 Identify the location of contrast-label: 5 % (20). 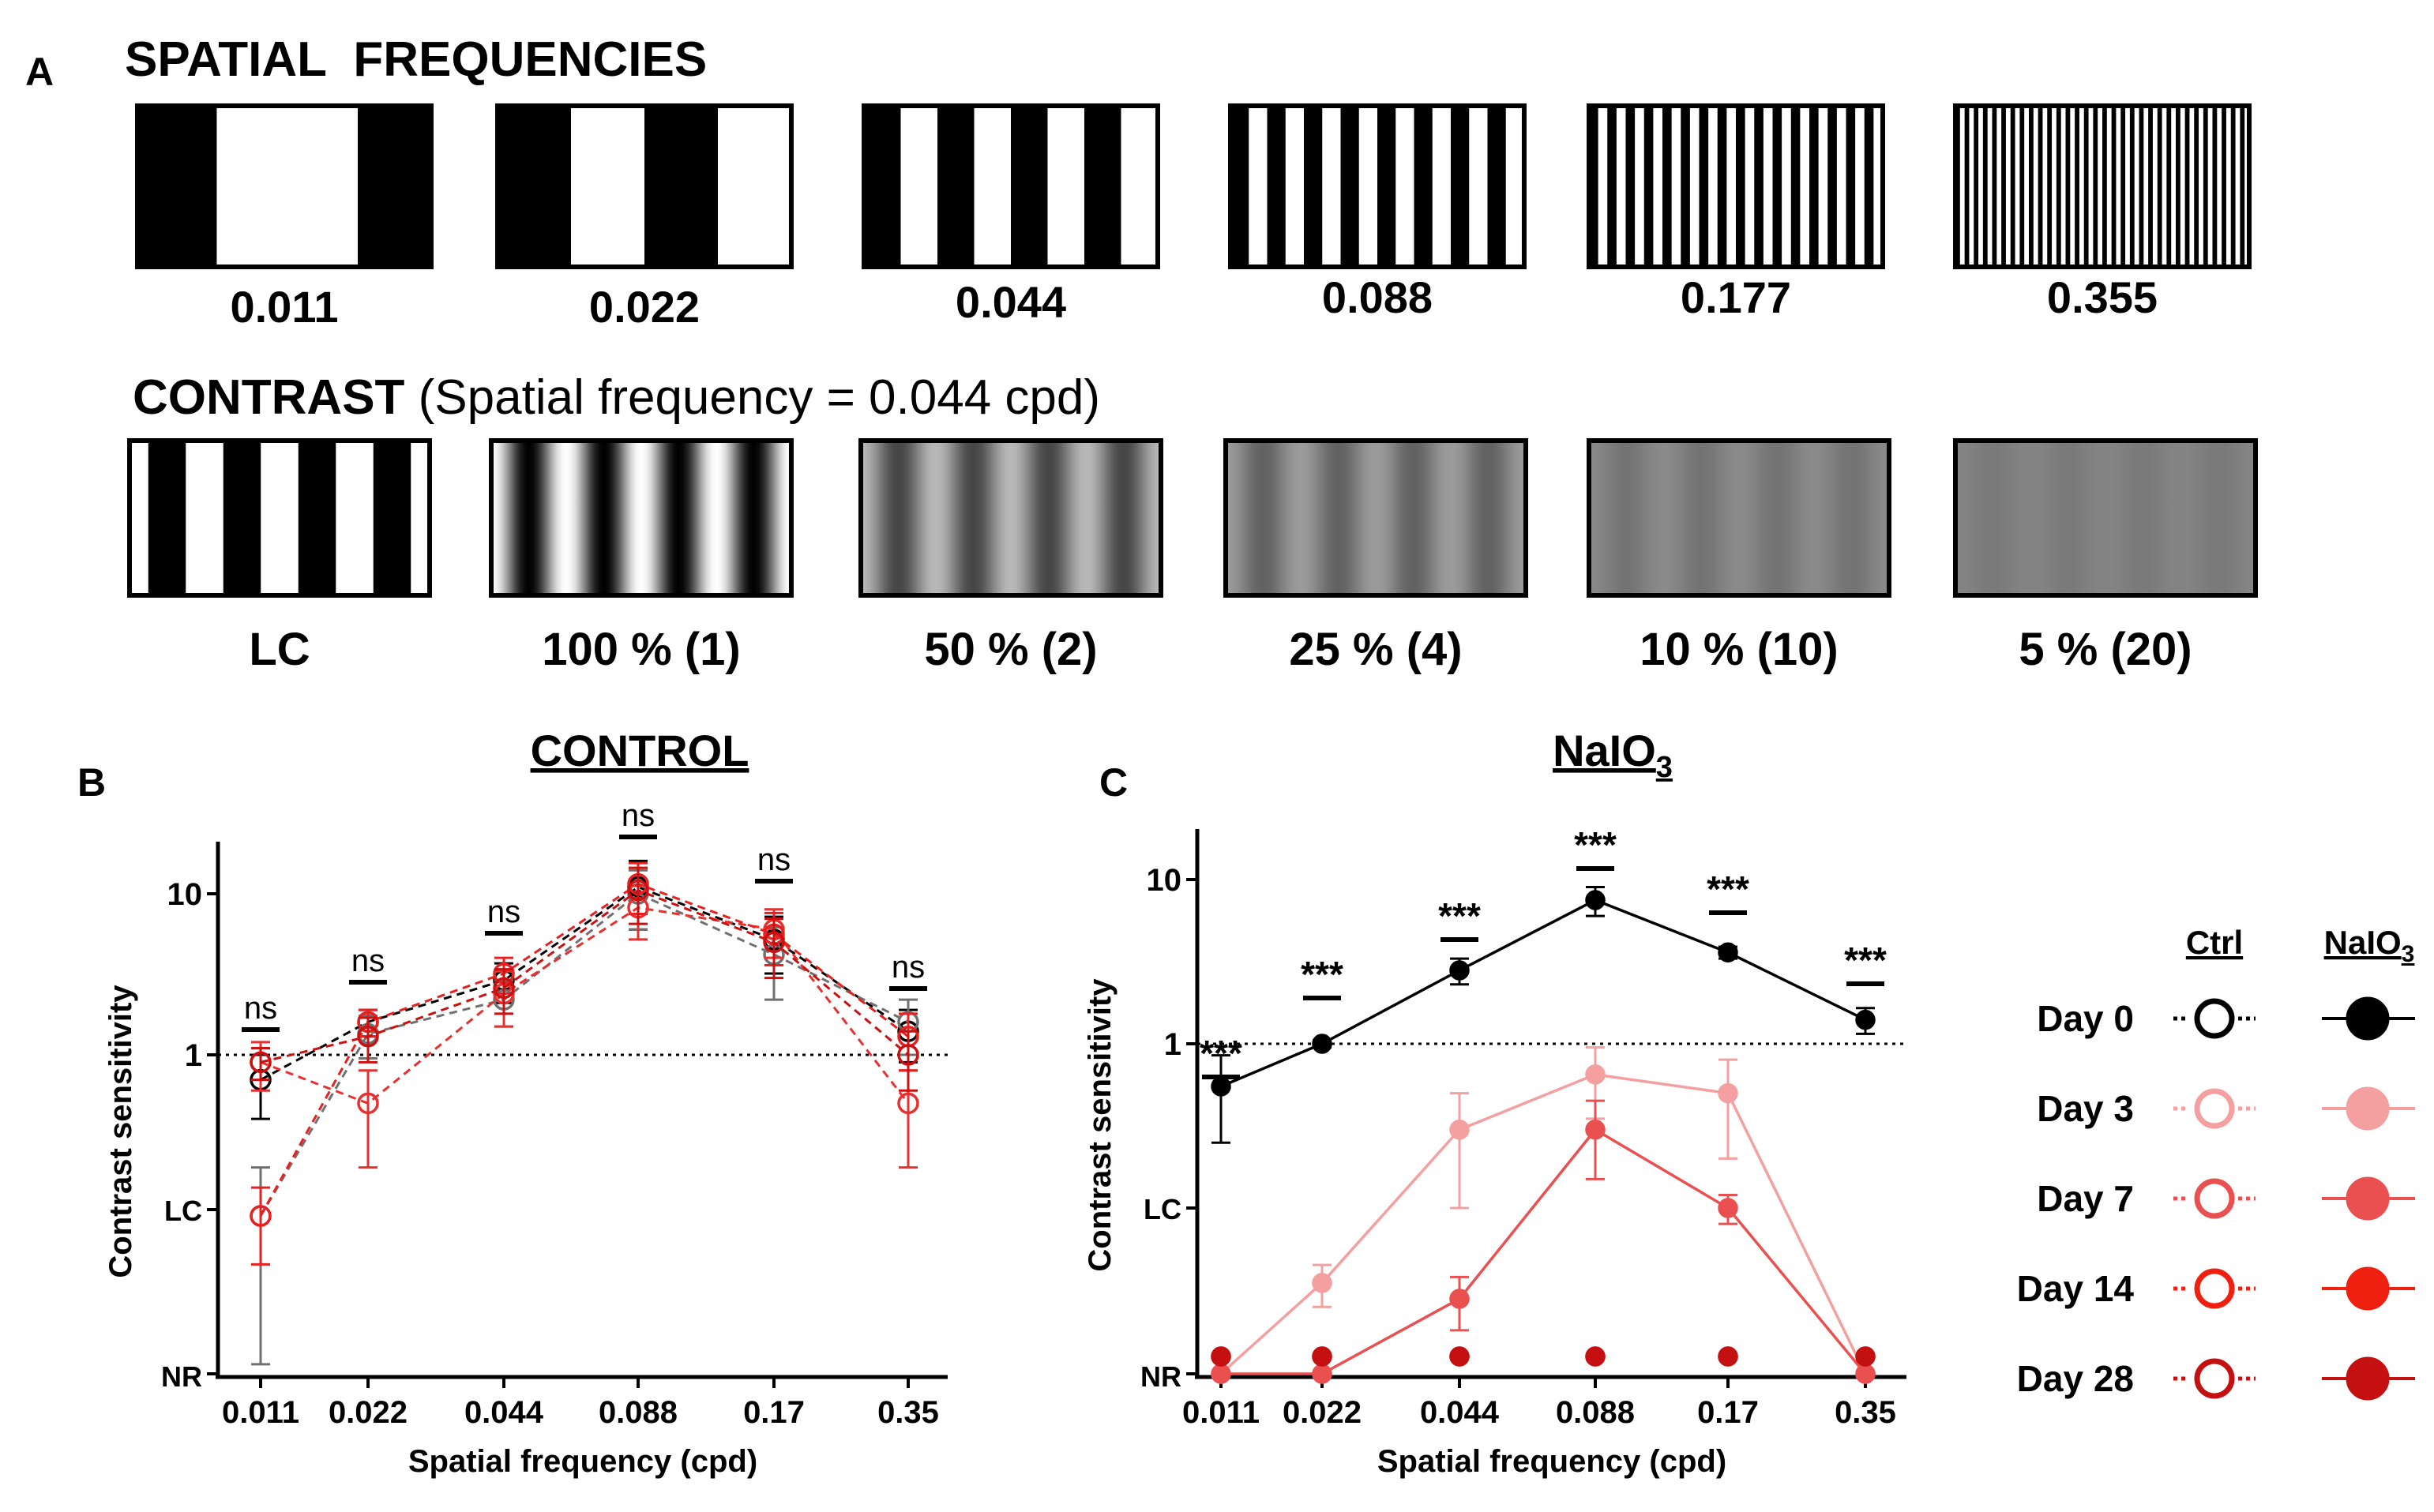
(2105, 649).